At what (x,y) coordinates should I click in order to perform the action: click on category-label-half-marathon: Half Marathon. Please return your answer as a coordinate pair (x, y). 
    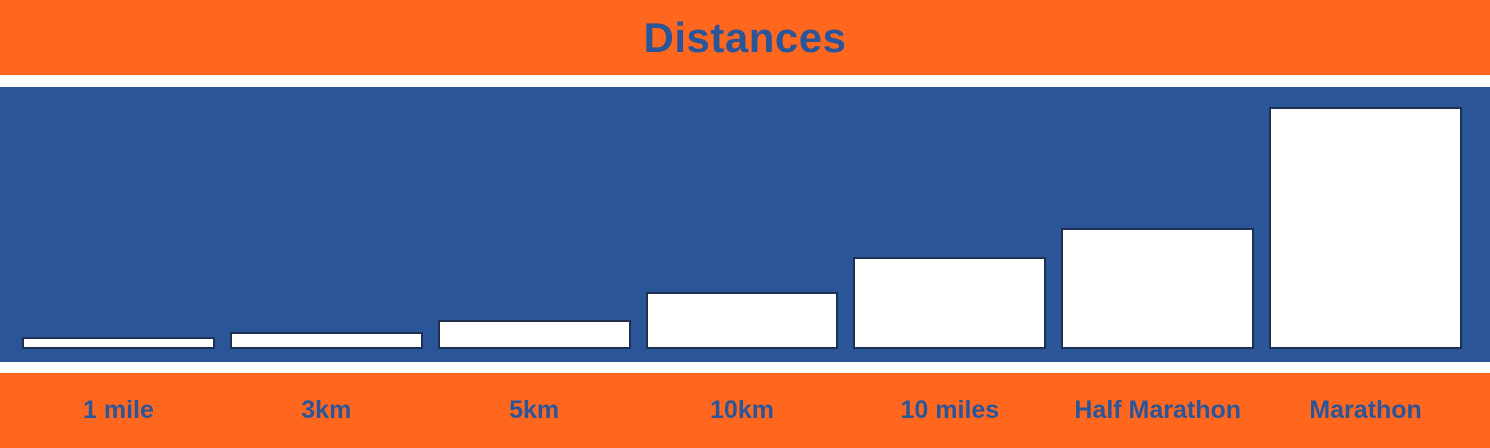
    Looking at the image, I should click on (1158, 410).